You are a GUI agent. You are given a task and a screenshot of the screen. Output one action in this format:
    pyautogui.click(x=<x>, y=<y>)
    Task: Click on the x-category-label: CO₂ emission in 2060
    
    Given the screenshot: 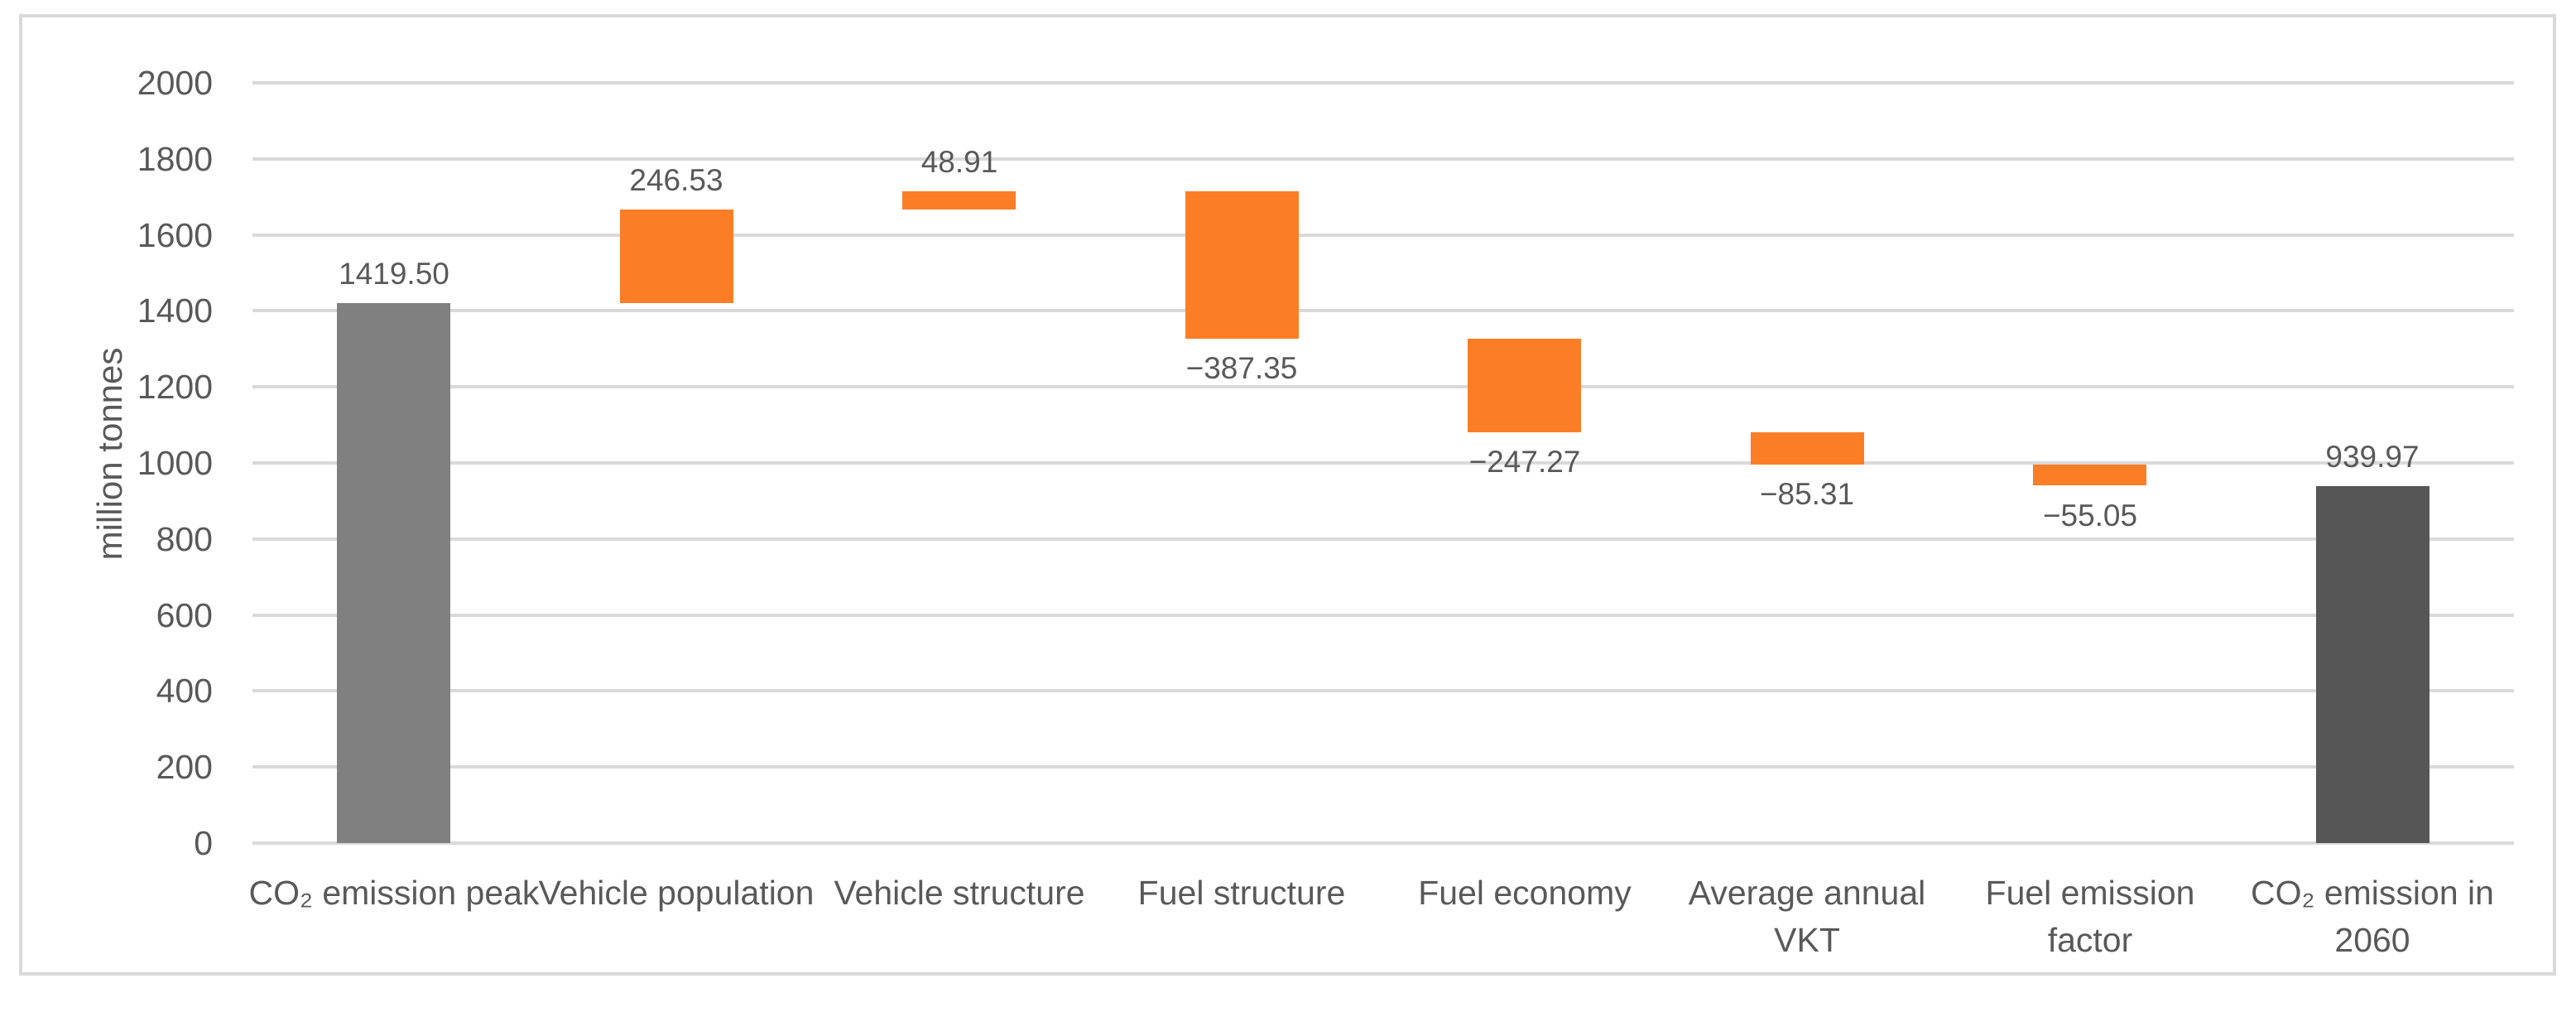 What is the action you would take?
    pyautogui.click(x=2372, y=917)
    